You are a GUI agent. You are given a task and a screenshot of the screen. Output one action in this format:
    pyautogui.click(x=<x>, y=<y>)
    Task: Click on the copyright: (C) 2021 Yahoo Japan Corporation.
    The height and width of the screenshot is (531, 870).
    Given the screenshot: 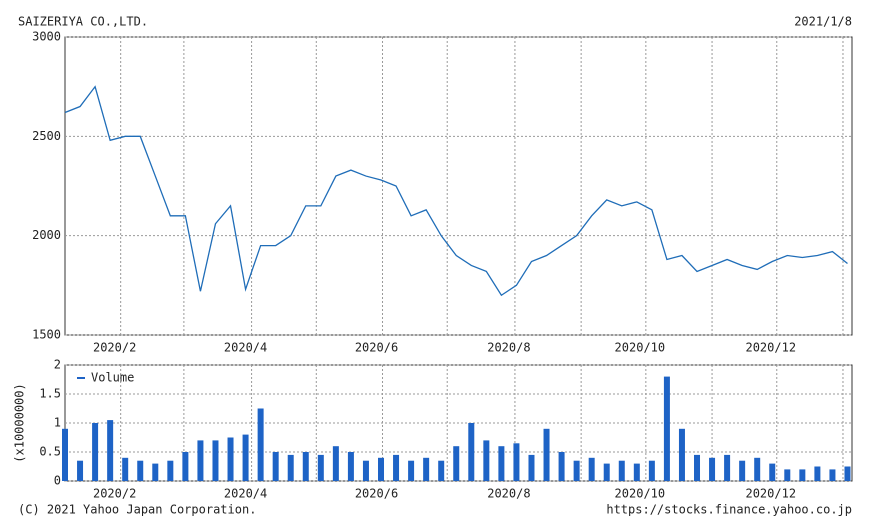 What is the action you would take?
    pyautogui.click(x=137, y=510)
    